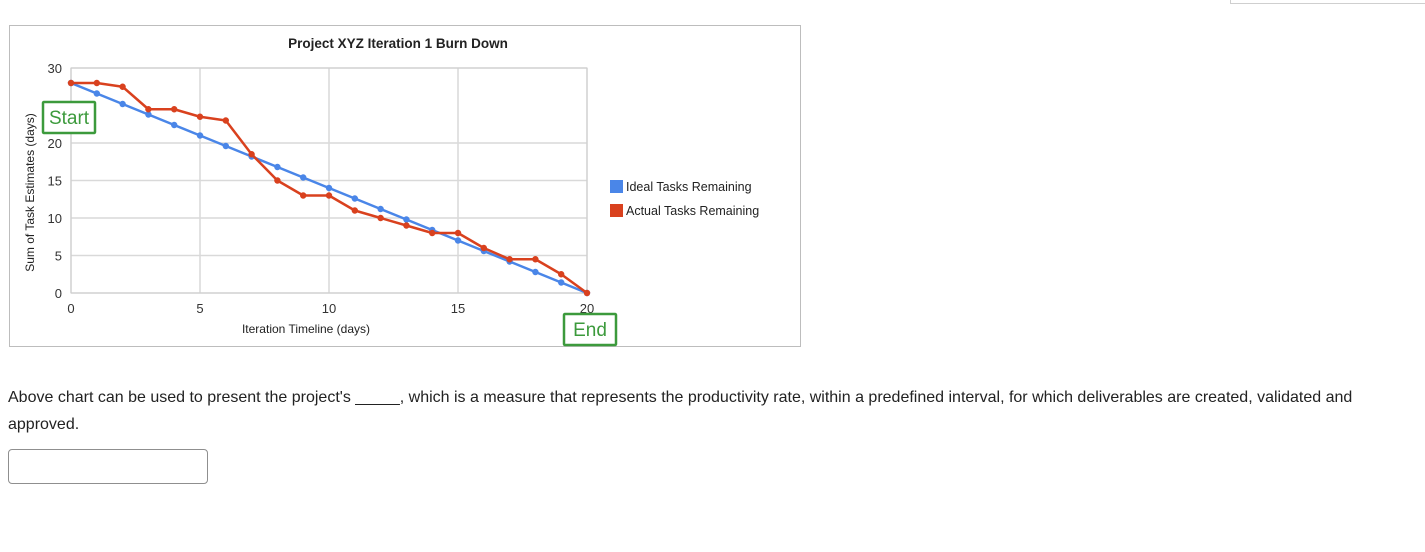  Describe the element at coordinates (692, 211) in the screenshot. I see `legend-label: Actual Tasks Remaining` at that location.